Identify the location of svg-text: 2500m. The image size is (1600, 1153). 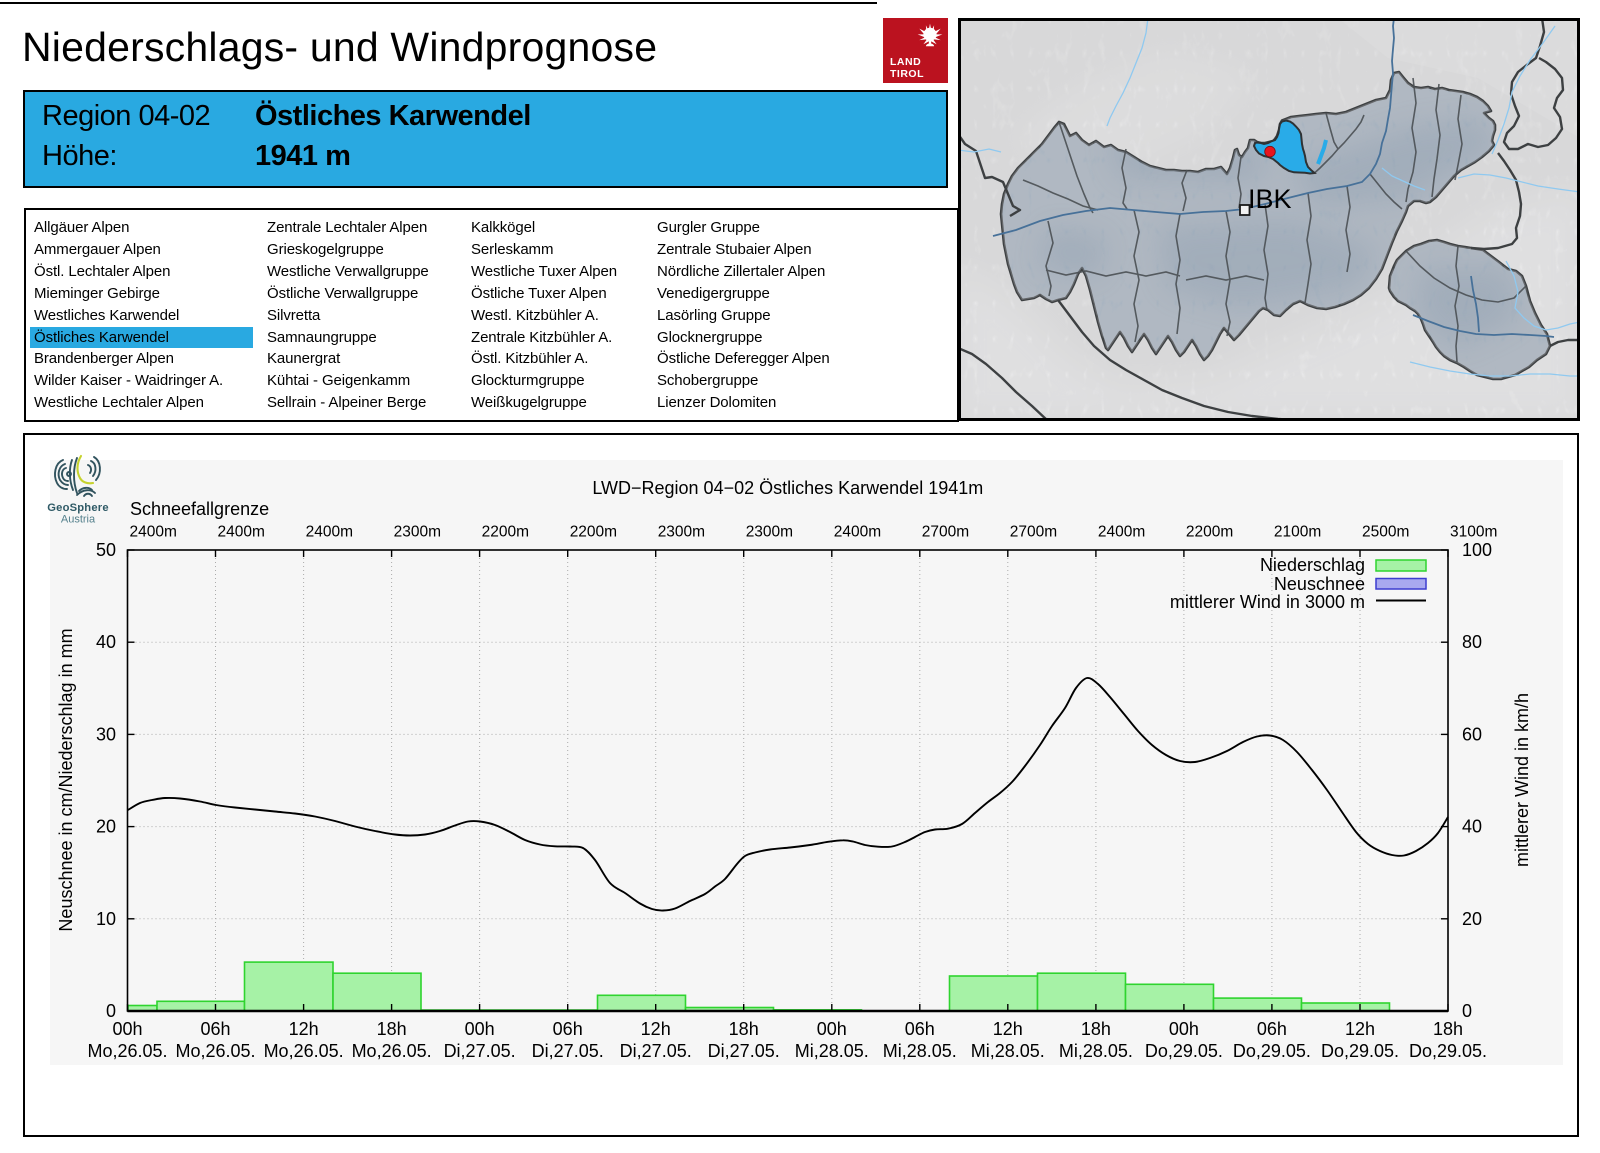
(1385, 532).